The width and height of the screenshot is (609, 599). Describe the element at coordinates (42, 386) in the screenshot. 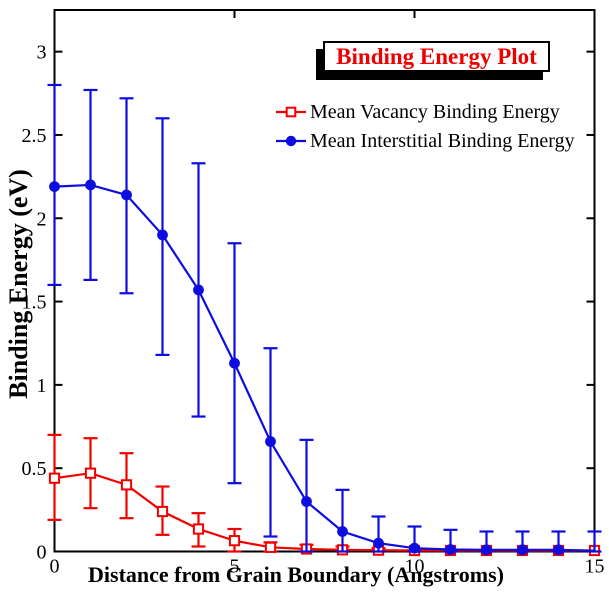

I see `y-tick-label: 1` at that location.